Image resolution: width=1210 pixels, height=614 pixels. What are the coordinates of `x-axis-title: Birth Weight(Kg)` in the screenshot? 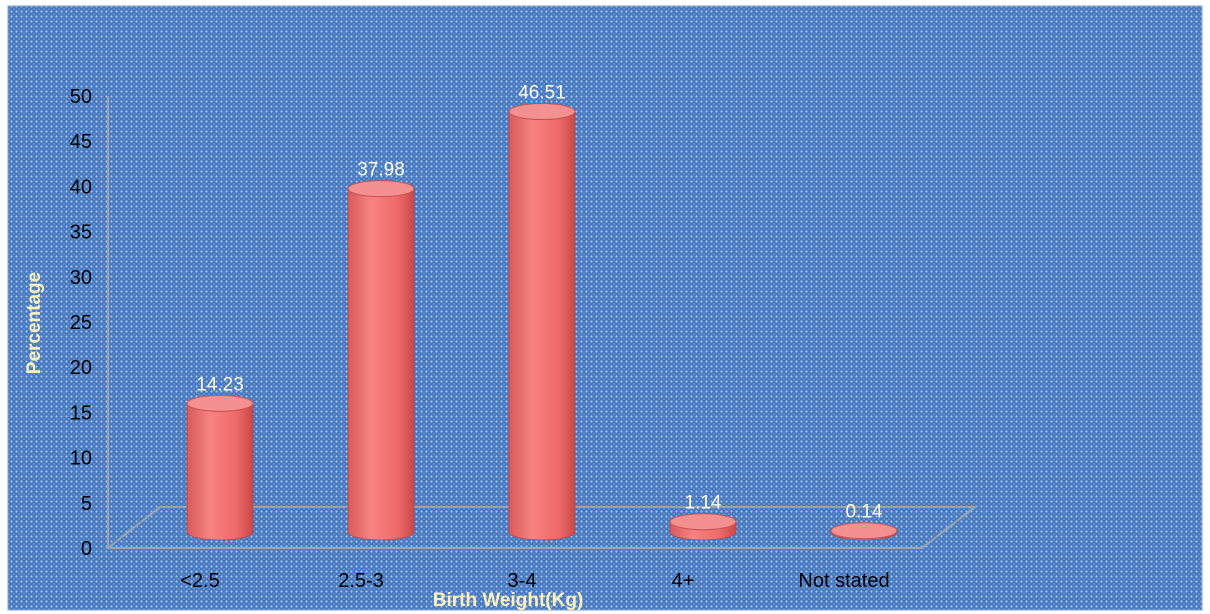 It's located at (508, 600).